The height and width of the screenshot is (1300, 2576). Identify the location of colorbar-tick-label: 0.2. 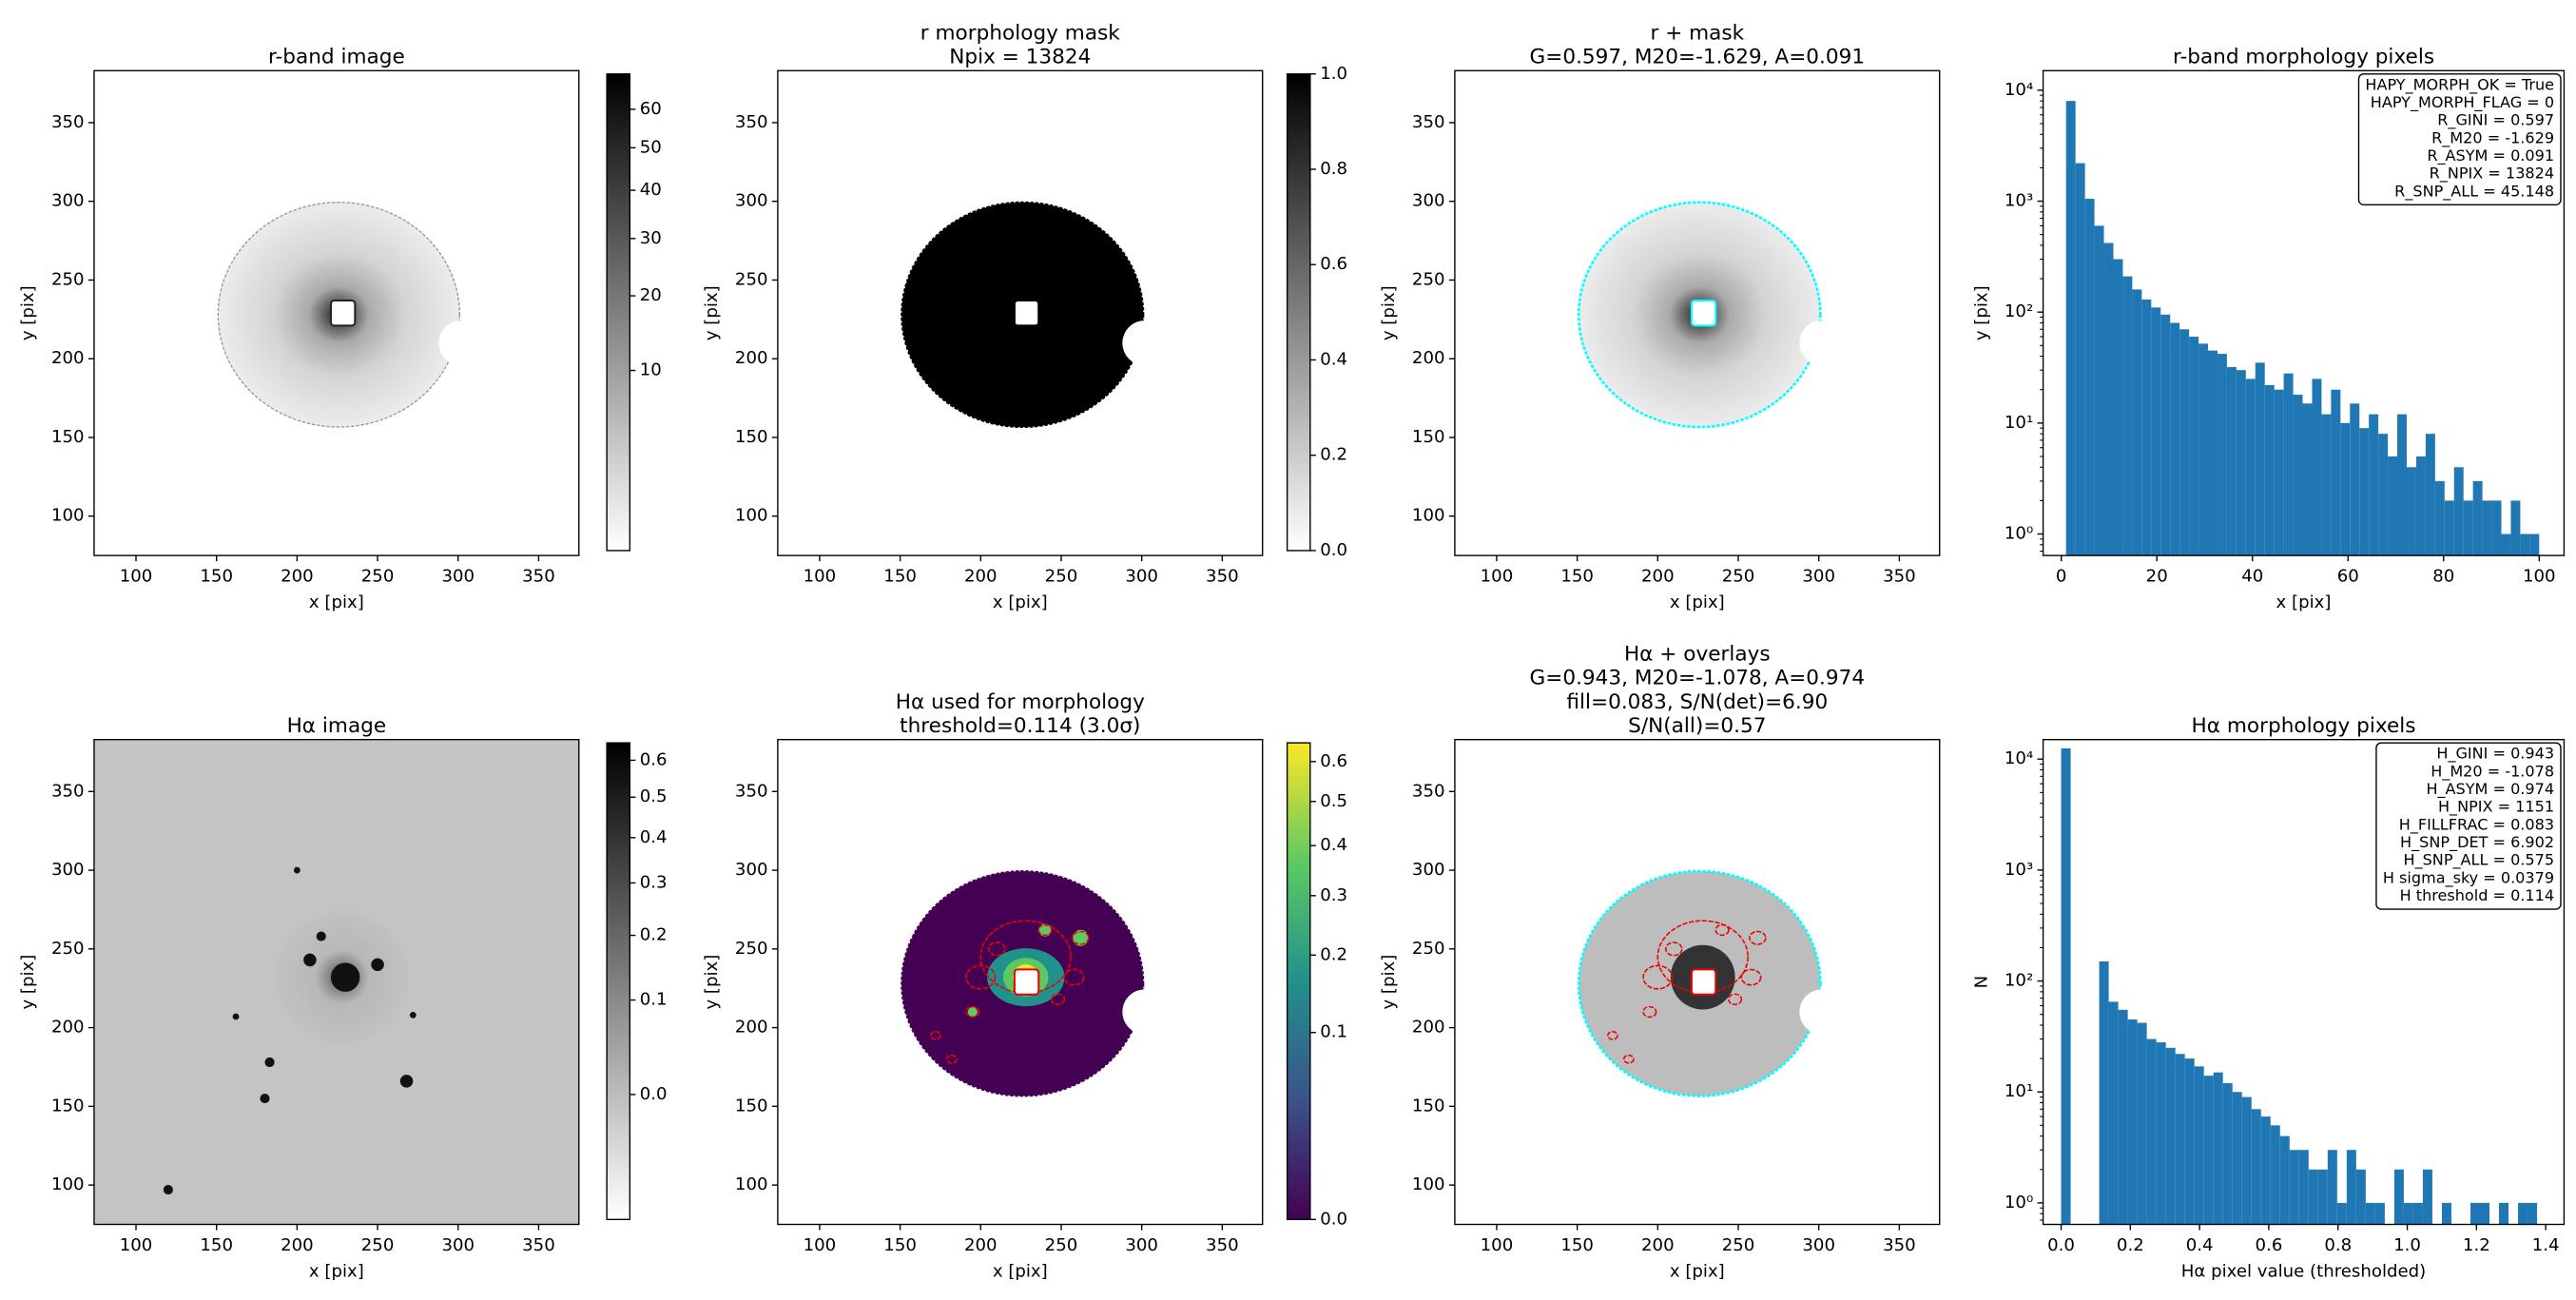
(1333, 954).